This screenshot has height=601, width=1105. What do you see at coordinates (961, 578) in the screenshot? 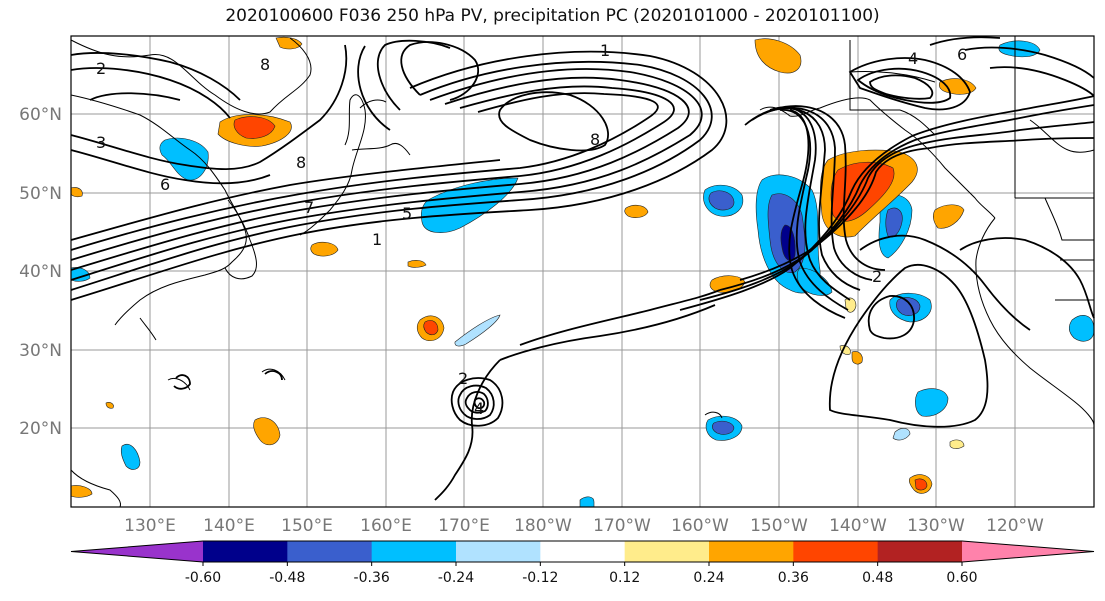
I see `colorbar-label: 0.60` at bounding box center [961, 578].